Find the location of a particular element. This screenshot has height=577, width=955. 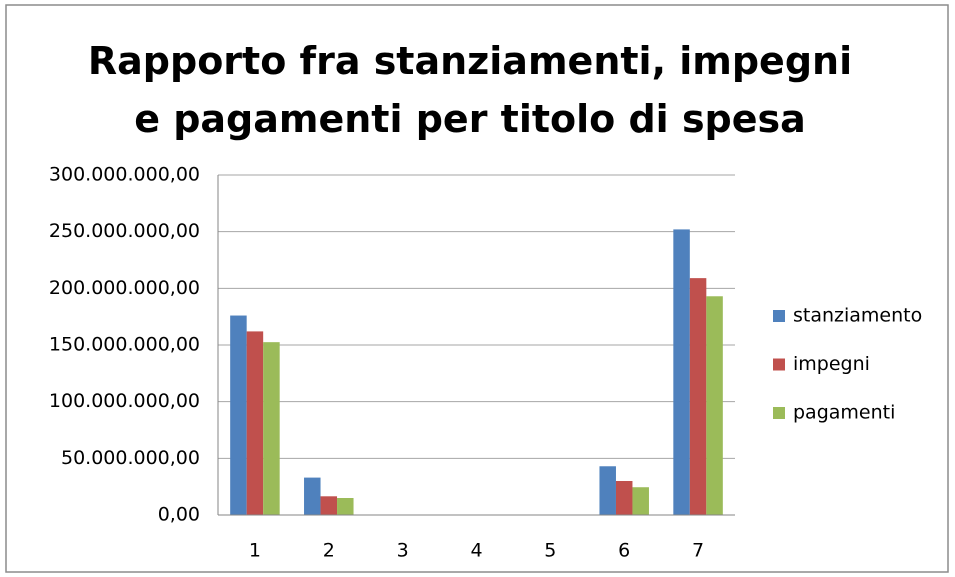

x-tick-label: 3 is located at coordinates (403, 551).